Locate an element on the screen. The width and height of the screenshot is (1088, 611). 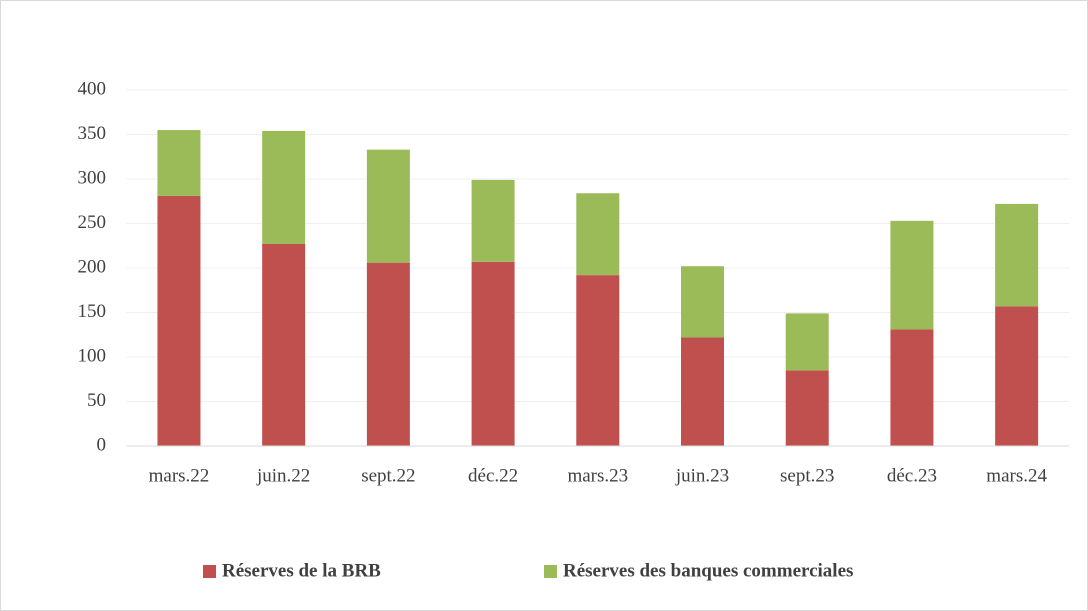
x-tick-label: juin.23 is located at coordinates (702, 475).